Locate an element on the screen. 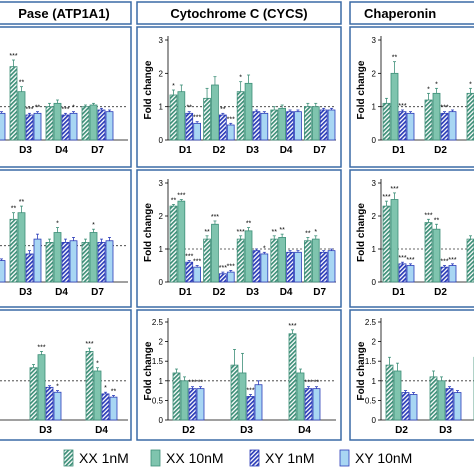 Image resolution: width=474 pixels, height=474 pixels. y-tick-label: 0.5 is located at coordinates (371, 400).